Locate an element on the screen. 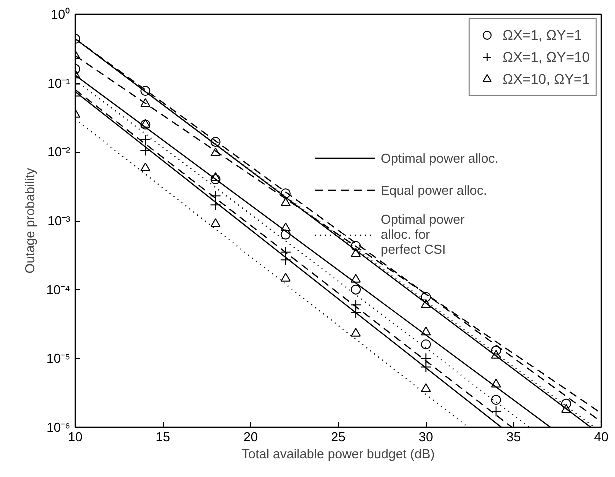 The height and width of the screenshot is (477, 615). x-tick-label: 35 is located at coordinates (514, 437).